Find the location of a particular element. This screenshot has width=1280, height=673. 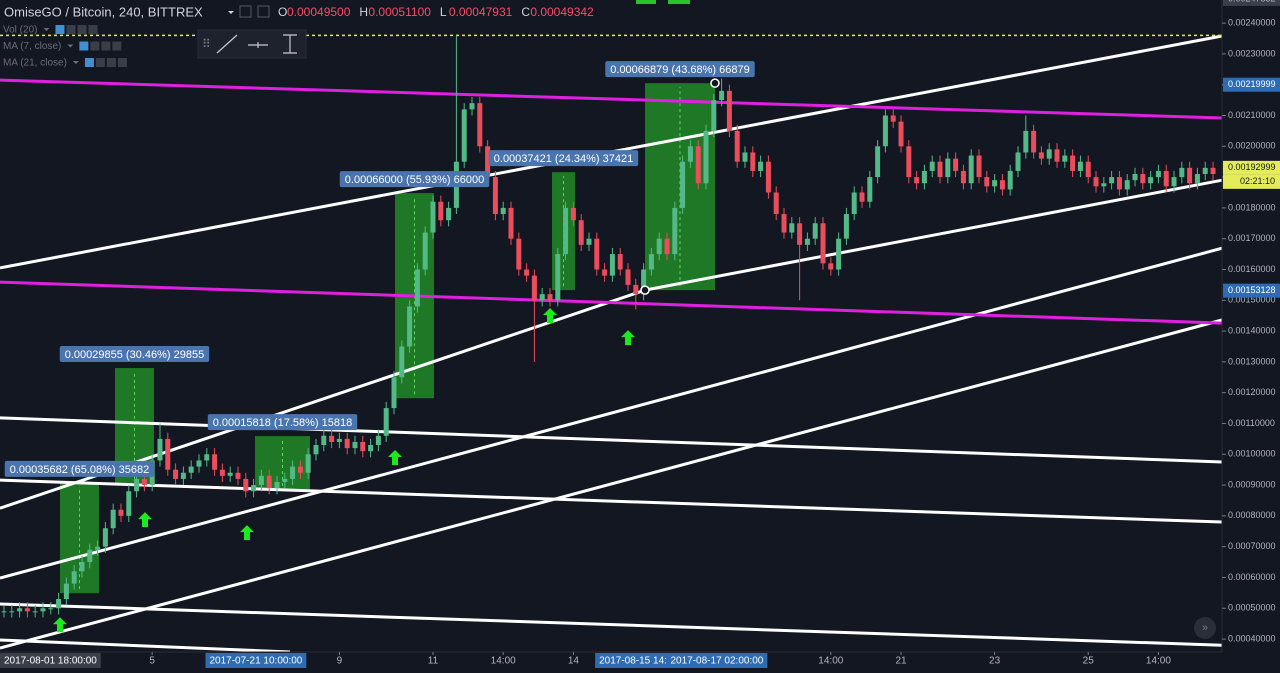

price-label: 0.00247852 is located at coordinates (1252, 1).